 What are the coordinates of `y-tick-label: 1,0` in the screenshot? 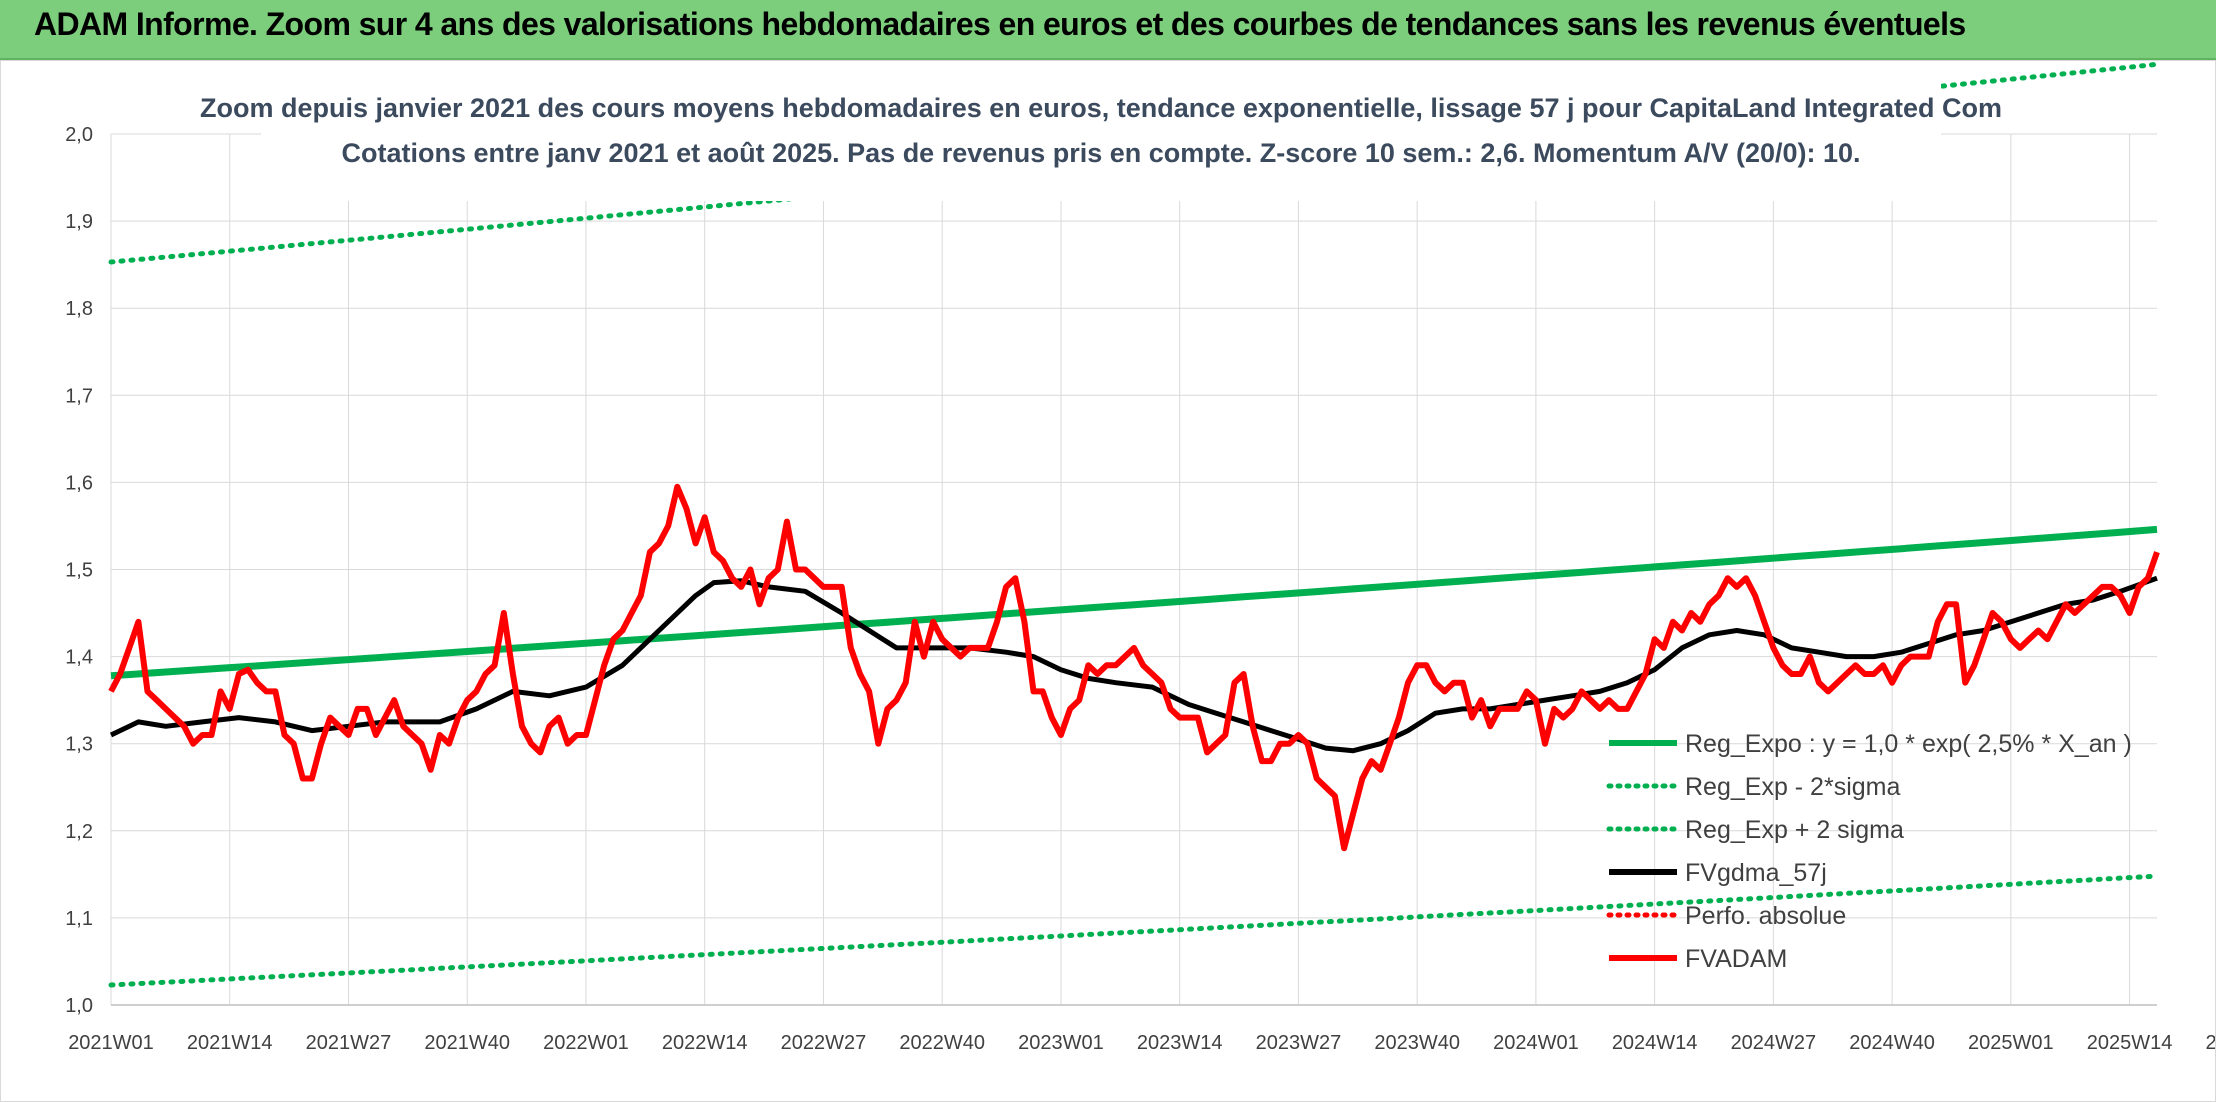 It's located at (79, 1006).